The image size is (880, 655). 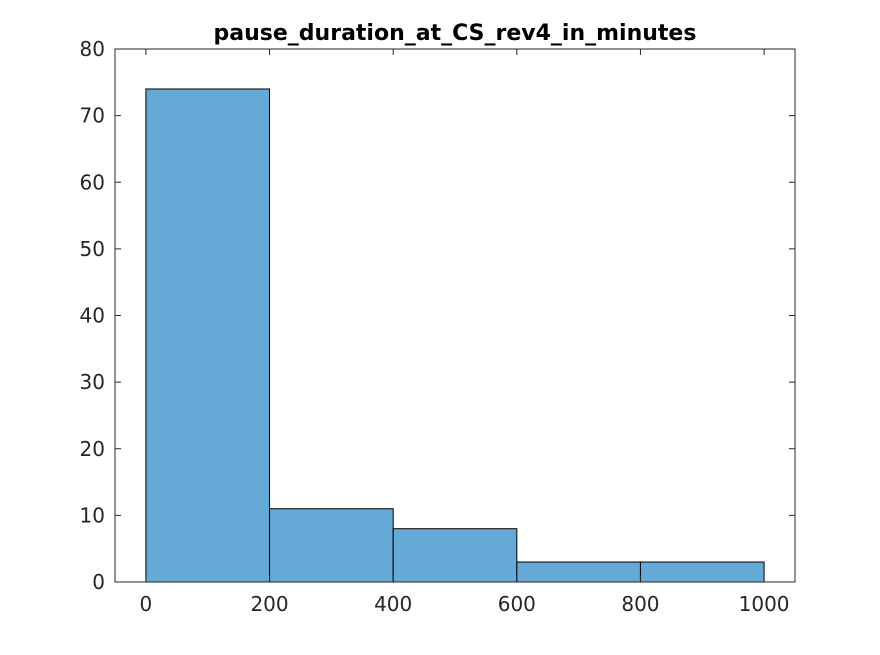 What do you see at coordinates (98, 582) in the screenshot?
I see `y-tick-label: 0` at bounding box center [98, 582].